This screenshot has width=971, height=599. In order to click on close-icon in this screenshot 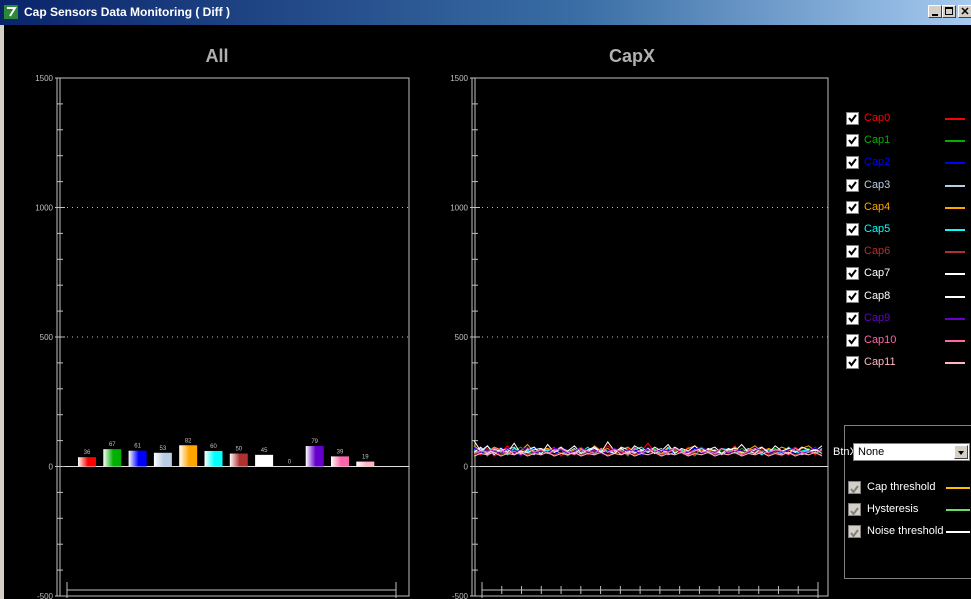, I will do `click(965, 11)`.